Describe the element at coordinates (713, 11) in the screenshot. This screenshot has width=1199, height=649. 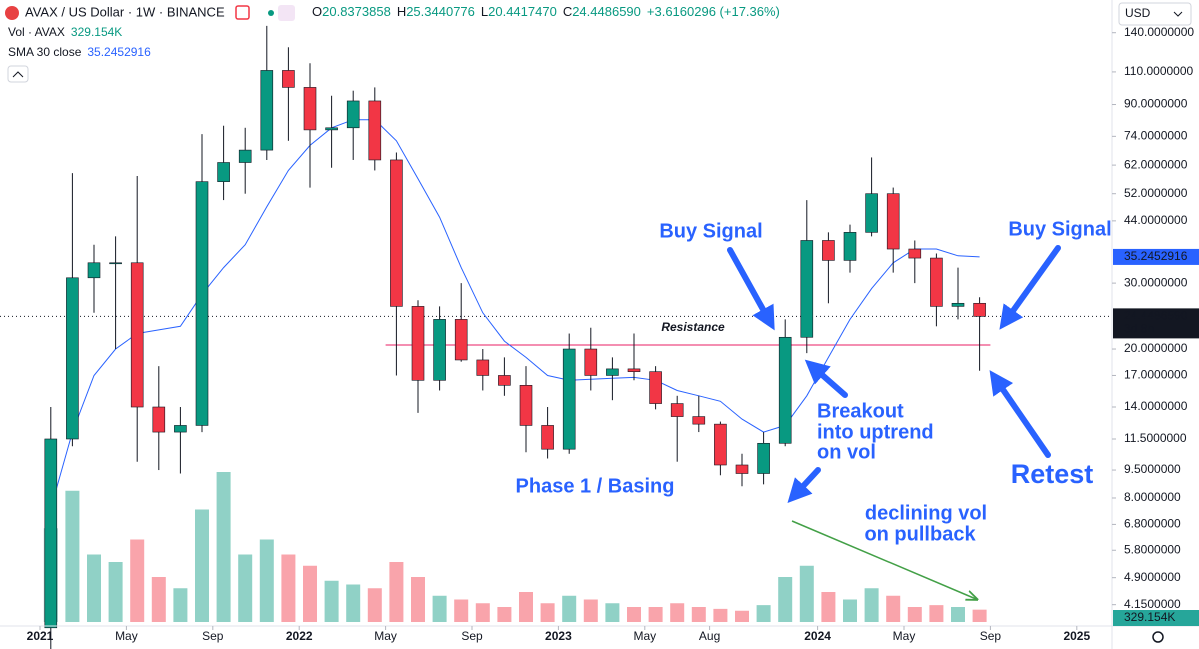
I see `change-value: +3.6160296 (+17.36%)` at that location.